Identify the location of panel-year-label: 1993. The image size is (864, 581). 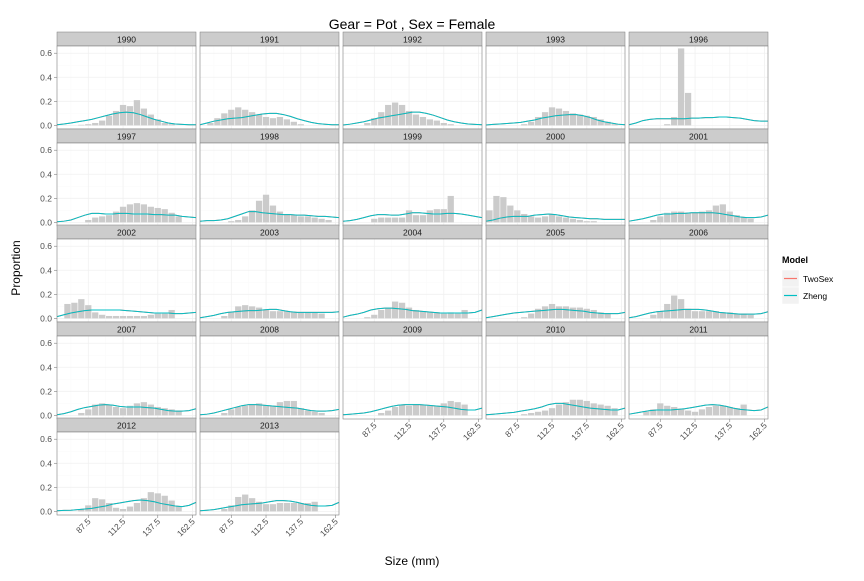
(555, 40).